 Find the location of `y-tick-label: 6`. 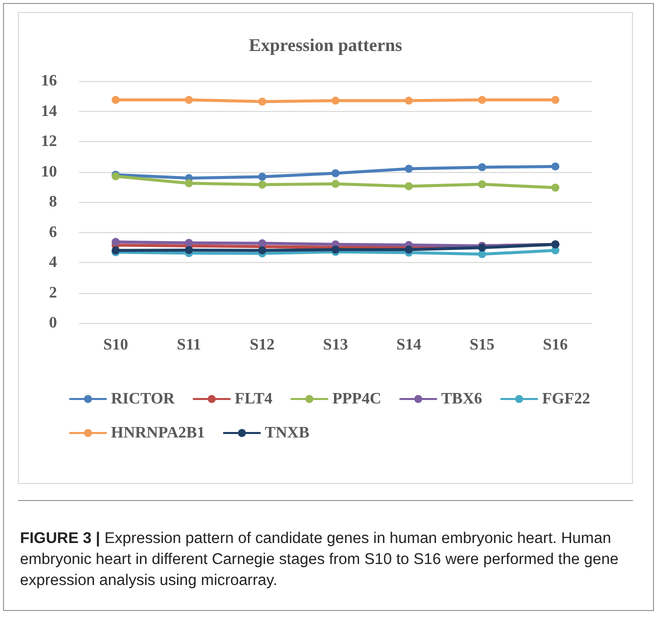

y-tick-label: 6 is located at coordinates (53, 232).